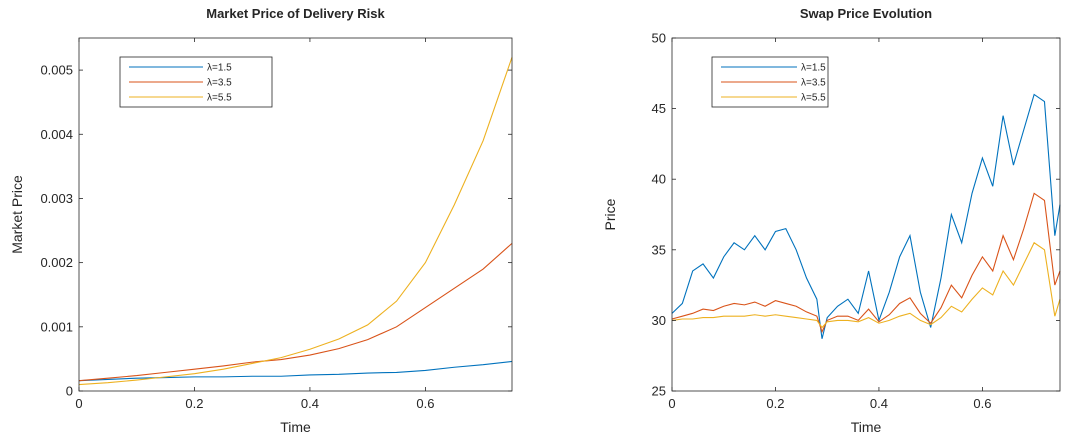 The image size is (1068, 441). I want to click on y-tick-label: 0, so click(69, 391).